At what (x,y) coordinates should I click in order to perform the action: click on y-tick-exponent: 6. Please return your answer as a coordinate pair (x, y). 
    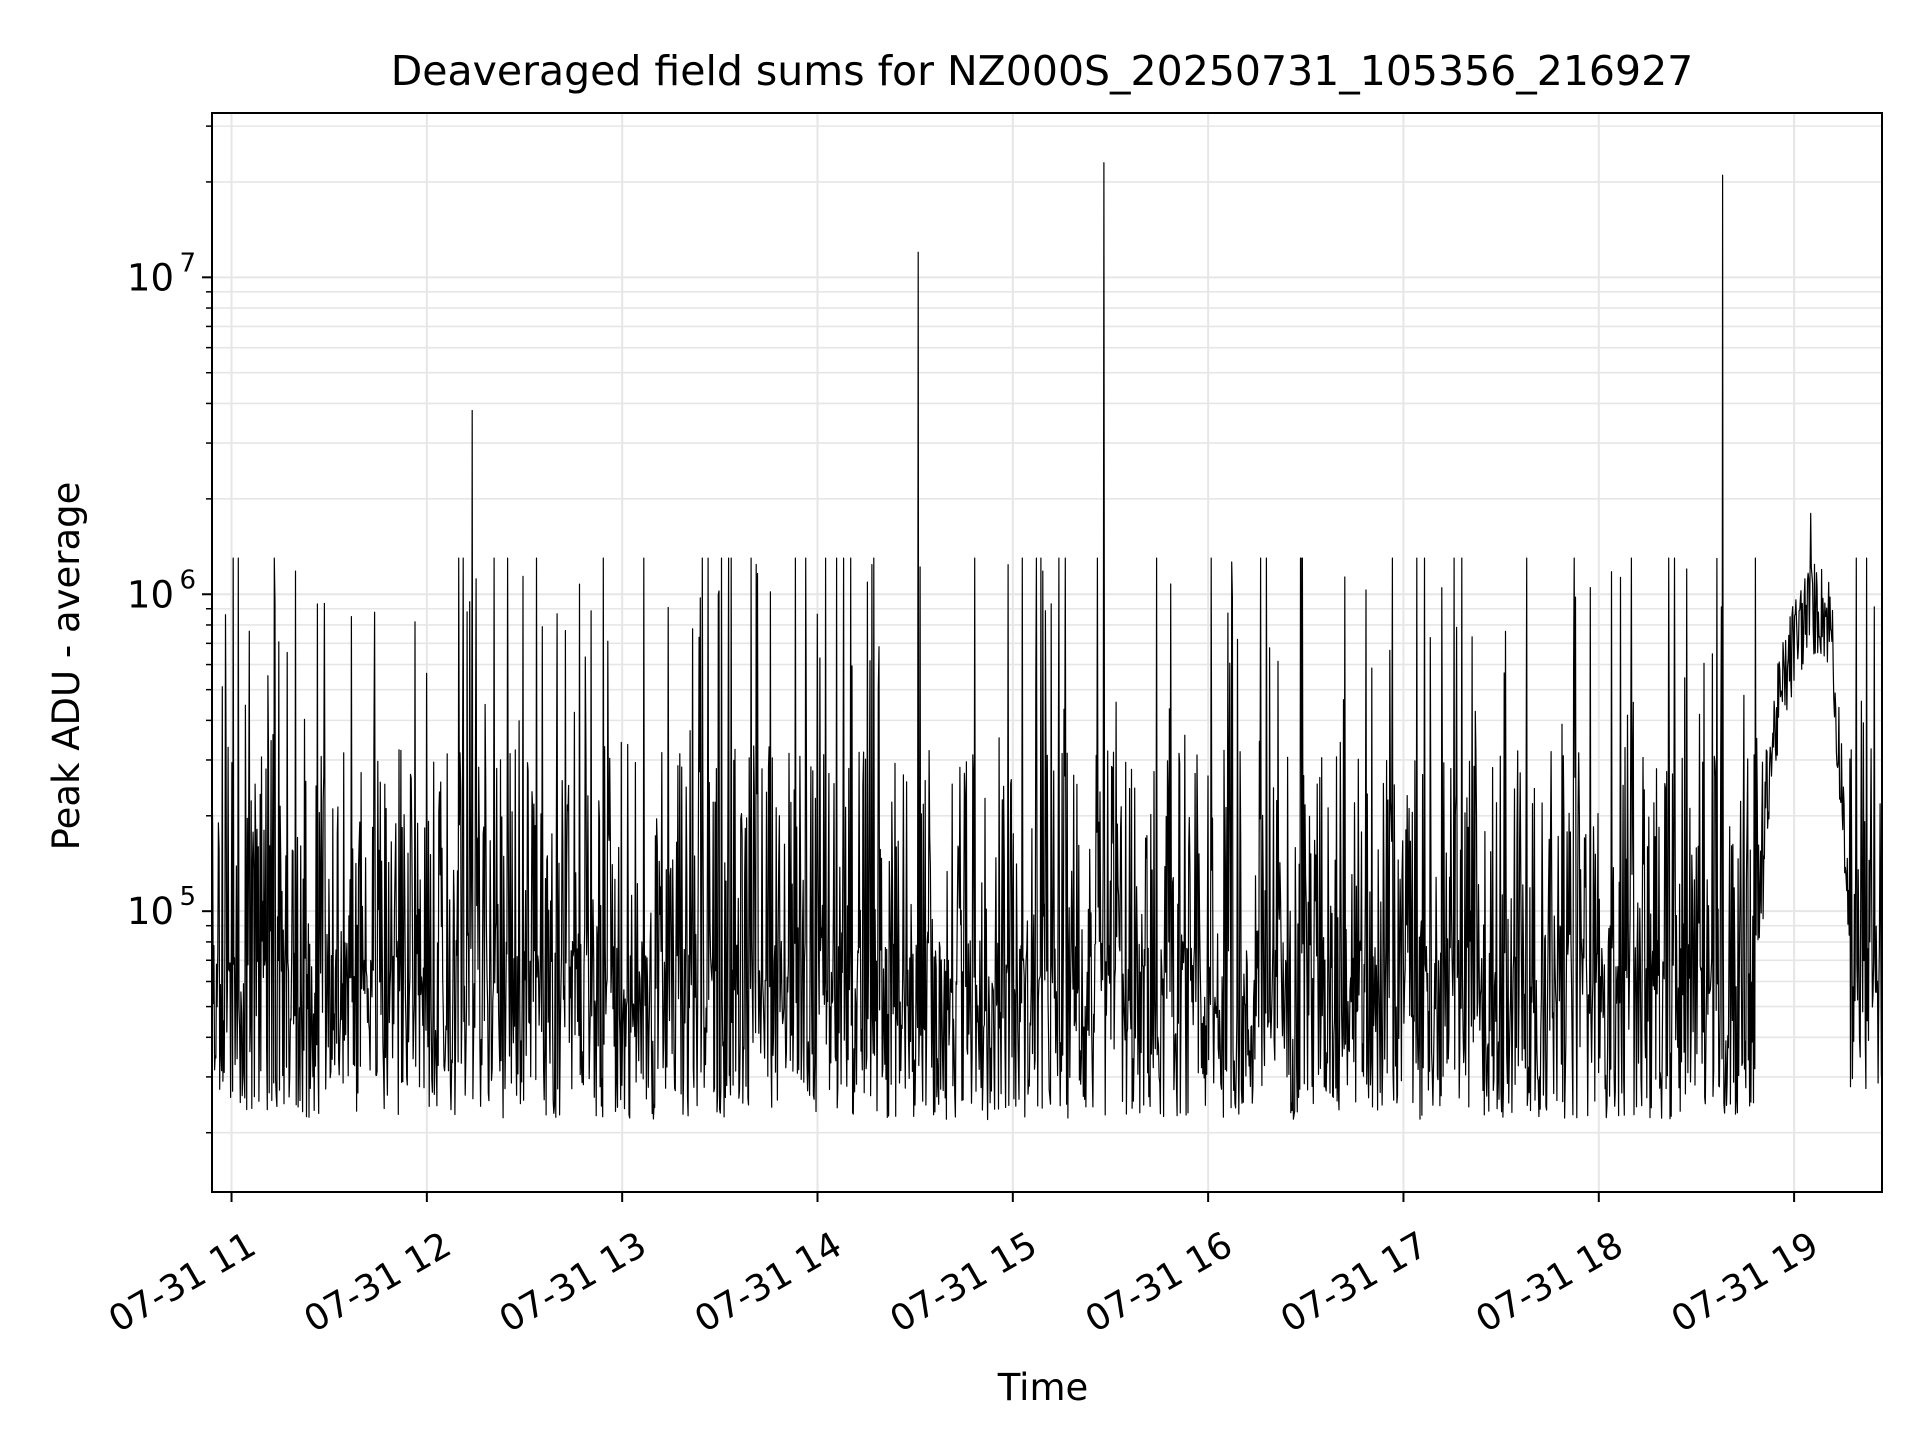
    Looking at the image, I should click on (187, 580).